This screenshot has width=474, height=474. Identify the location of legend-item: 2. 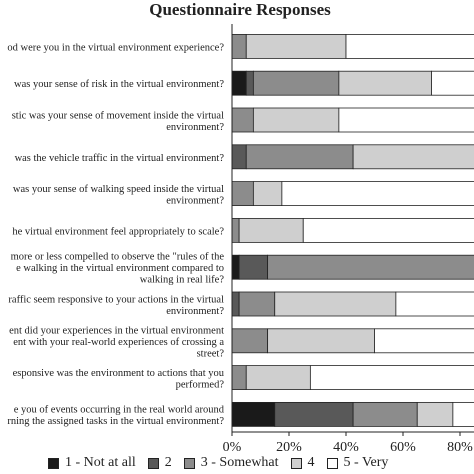
(159, 463).